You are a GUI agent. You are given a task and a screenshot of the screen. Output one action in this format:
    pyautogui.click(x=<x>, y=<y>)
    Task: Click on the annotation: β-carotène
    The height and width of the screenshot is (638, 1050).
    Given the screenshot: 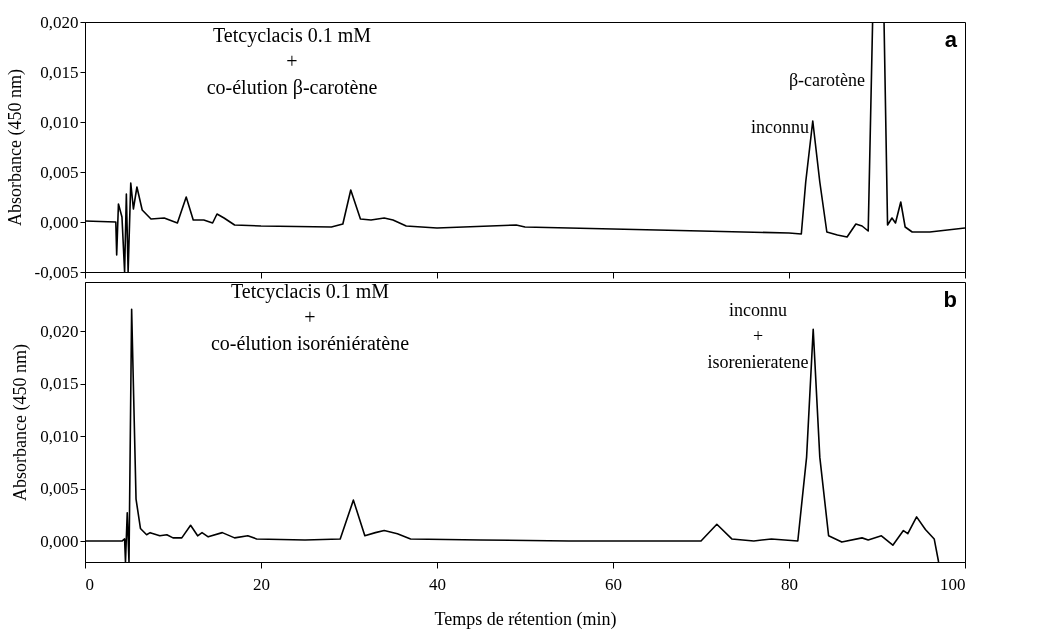 What is the action you would take?
    pyautogui.click(x=827, y=80)
    